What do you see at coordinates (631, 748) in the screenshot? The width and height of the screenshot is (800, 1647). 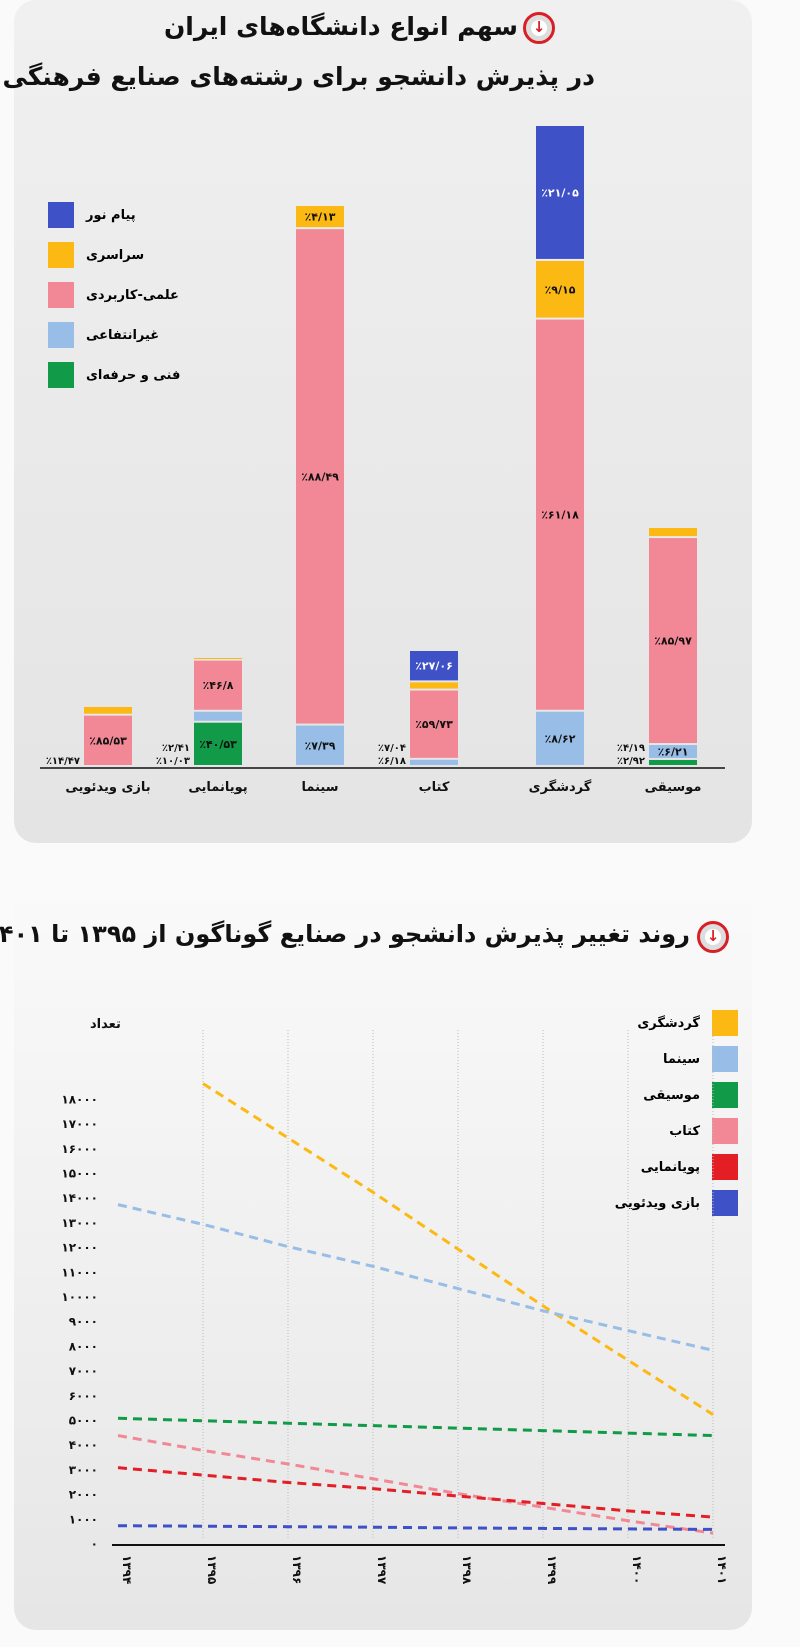 I see `bar-data-label: ٪۴/۱۹` at bounding box center [631, 748].